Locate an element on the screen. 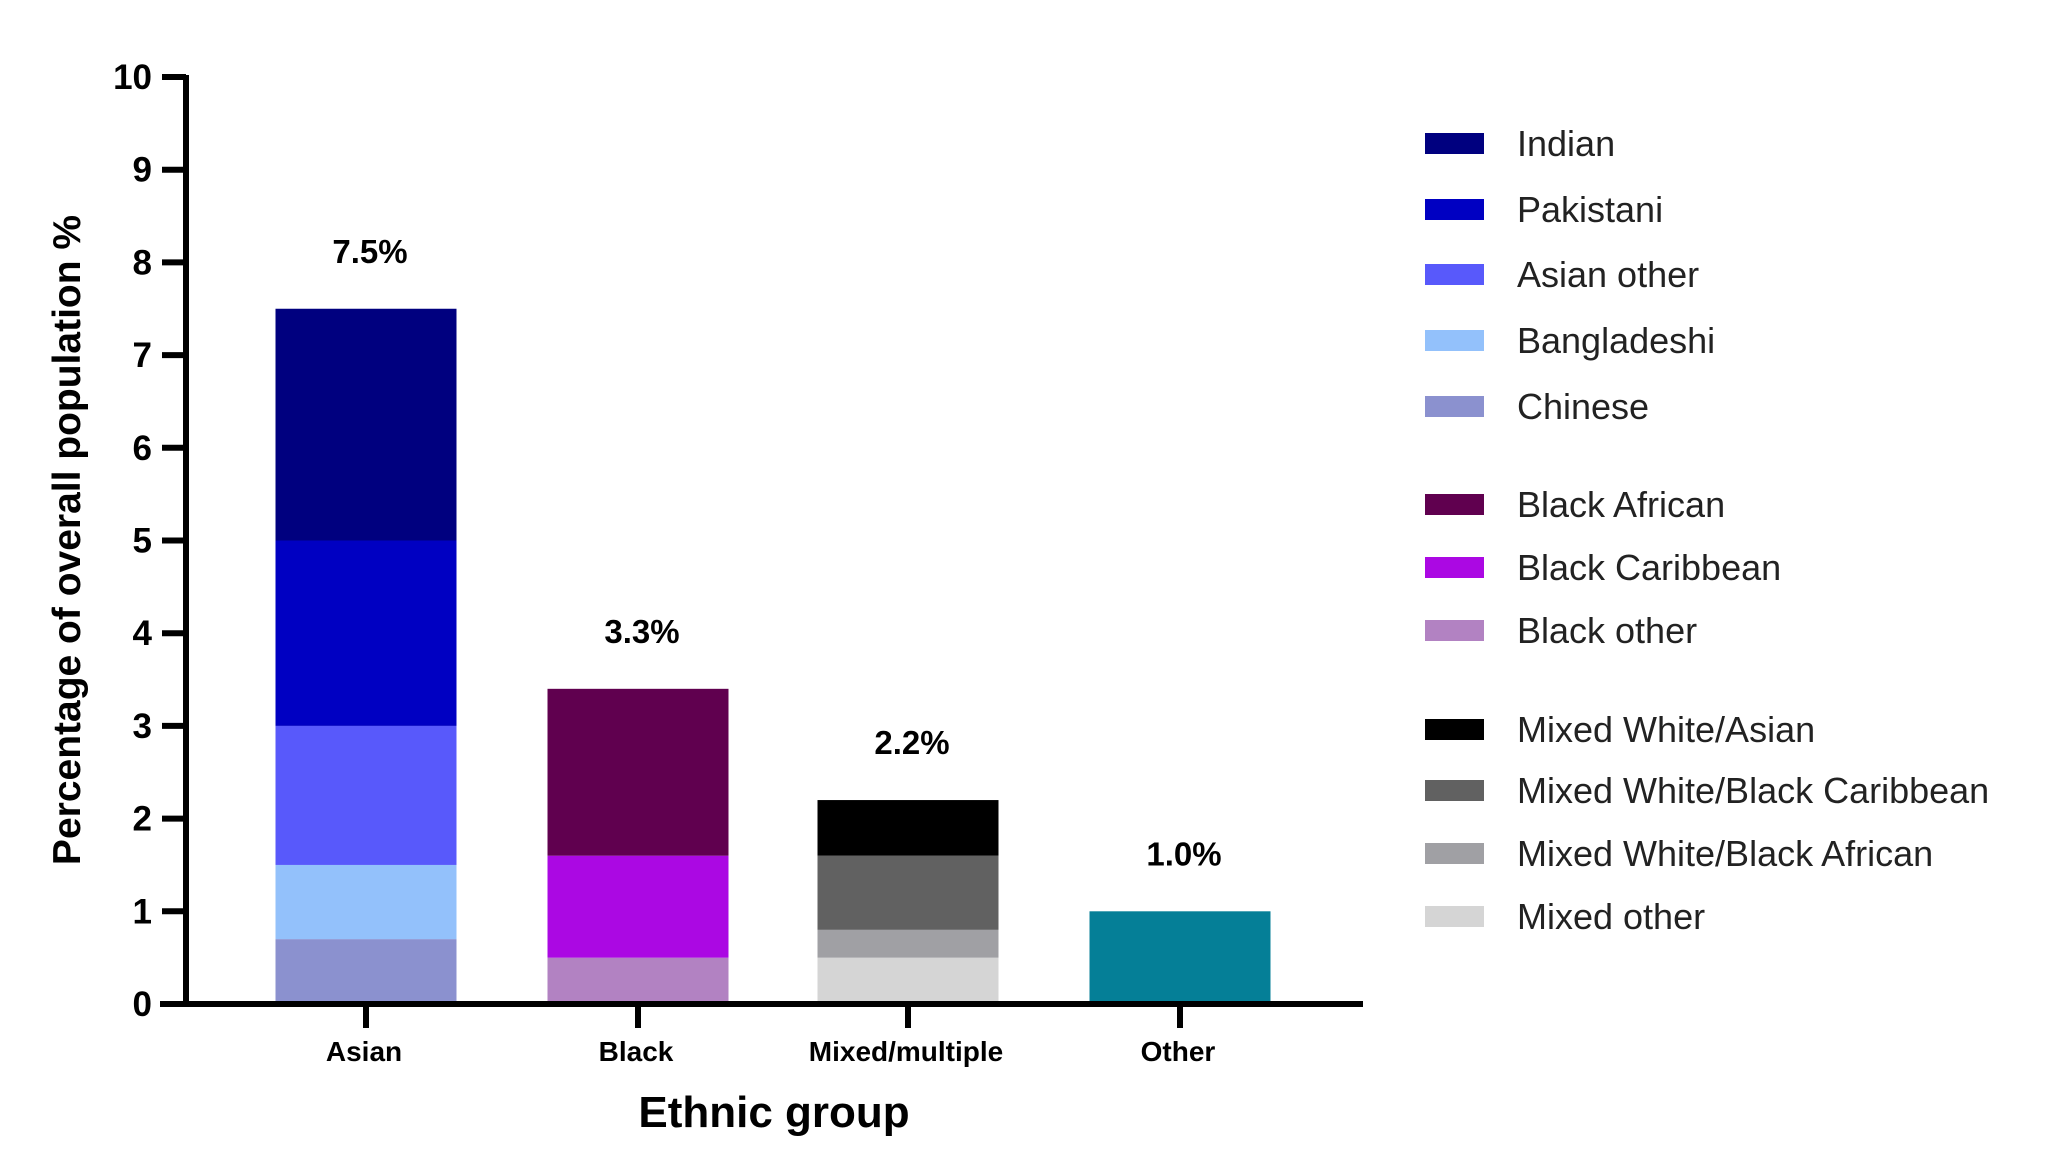 The width and height of the screenshot is (2048, 1175). legend-label: Mixed other is located at coordinates (1611, 916).